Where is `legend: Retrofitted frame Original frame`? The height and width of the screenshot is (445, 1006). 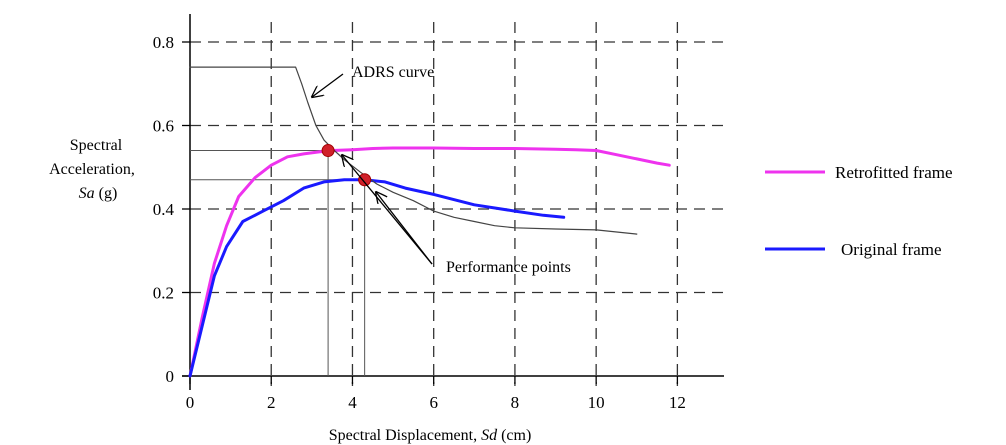
legend: Retrofitted frame Original frame is located at coordinates (859, 211).